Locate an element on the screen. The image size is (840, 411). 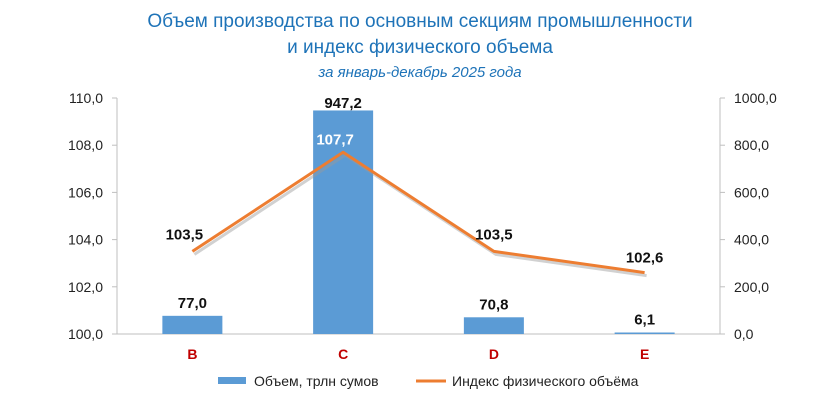
bar-data-label: 6,1 is located at coordinates (644, 320).